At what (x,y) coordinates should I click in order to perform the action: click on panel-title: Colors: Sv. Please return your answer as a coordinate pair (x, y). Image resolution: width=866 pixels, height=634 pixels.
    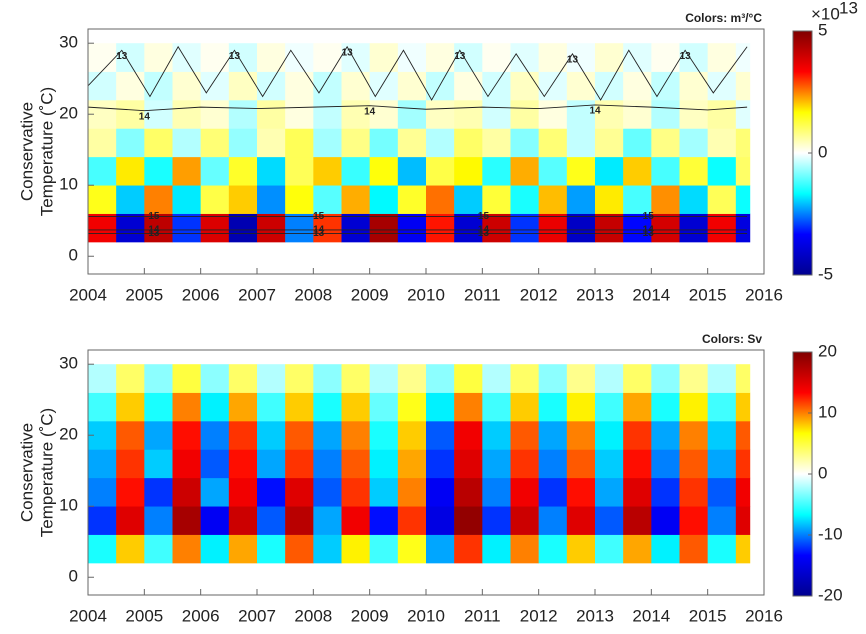
    Looking at the image, I should click on (732, 339).